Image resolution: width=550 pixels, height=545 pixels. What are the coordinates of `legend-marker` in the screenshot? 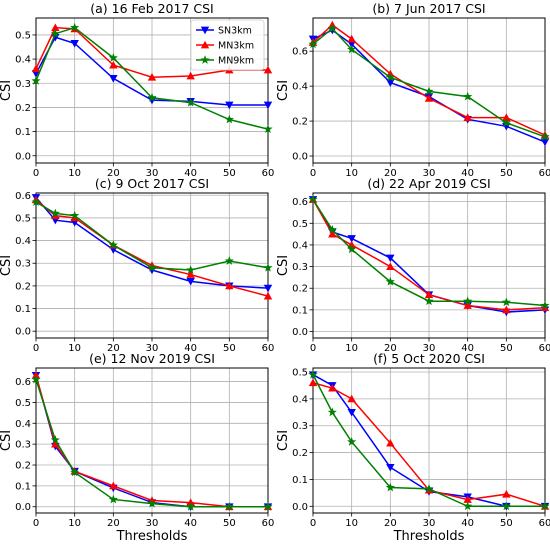 It's located at (205, 59).